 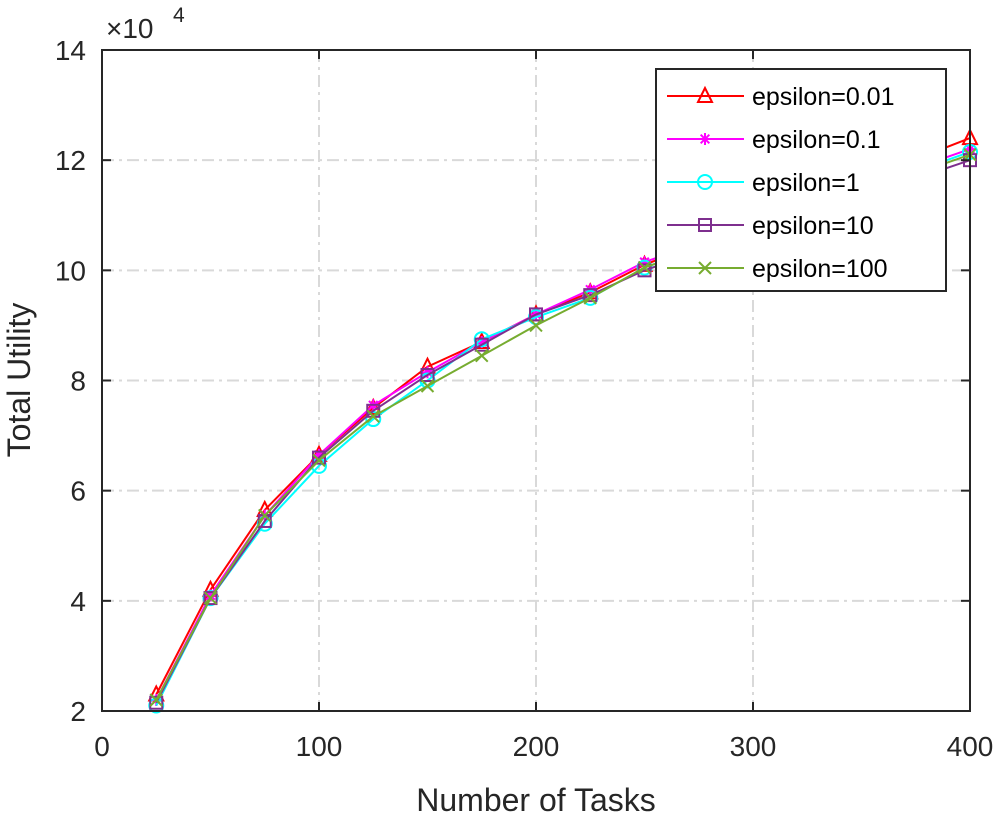 I want to click on legend-label: epsilon=0.01, so click(x=823, y=97).